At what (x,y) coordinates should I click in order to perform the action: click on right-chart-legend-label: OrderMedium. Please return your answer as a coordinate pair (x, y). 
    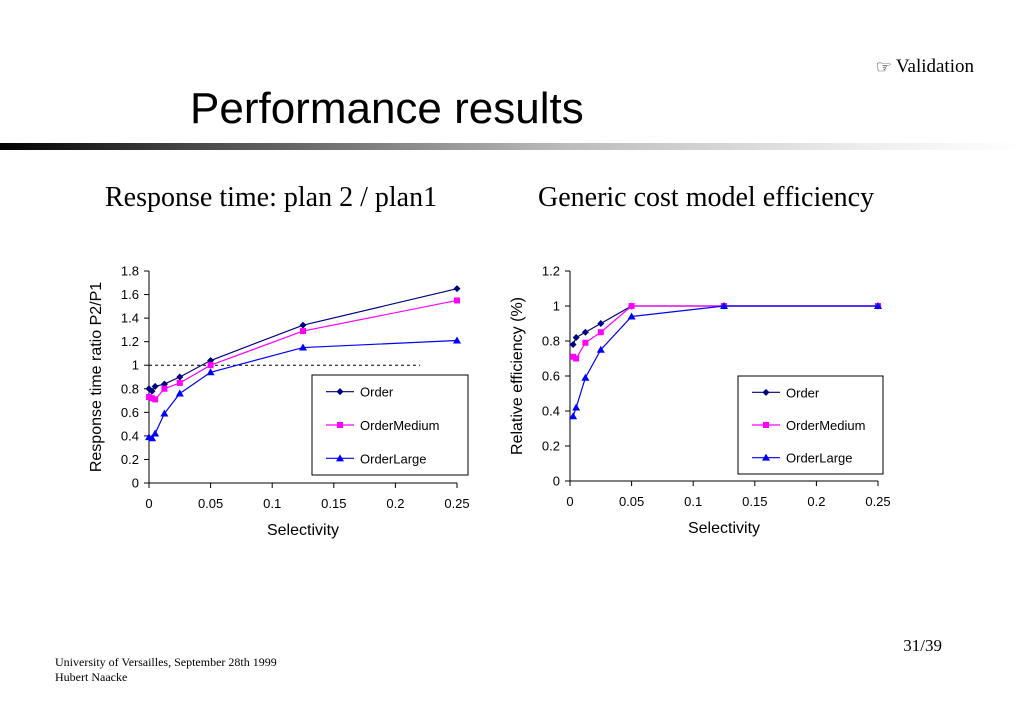
    Looking at the image, I should click on (825, 425).